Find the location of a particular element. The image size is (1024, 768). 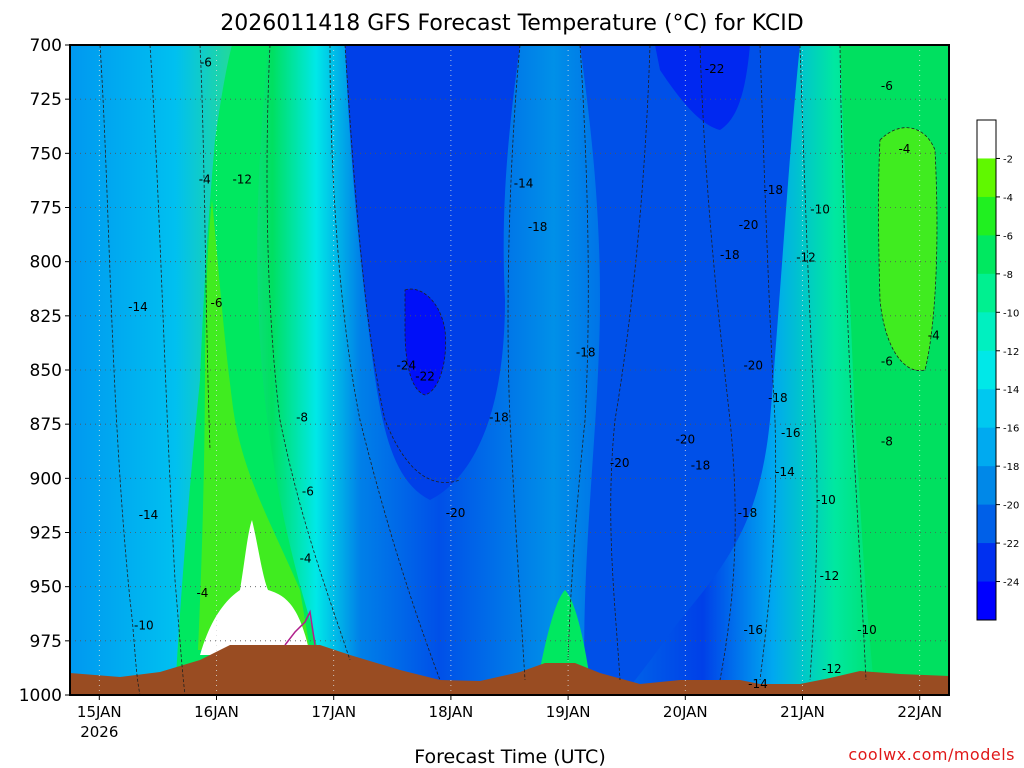

contour-label: -16 is located at coordinates (791, 433).